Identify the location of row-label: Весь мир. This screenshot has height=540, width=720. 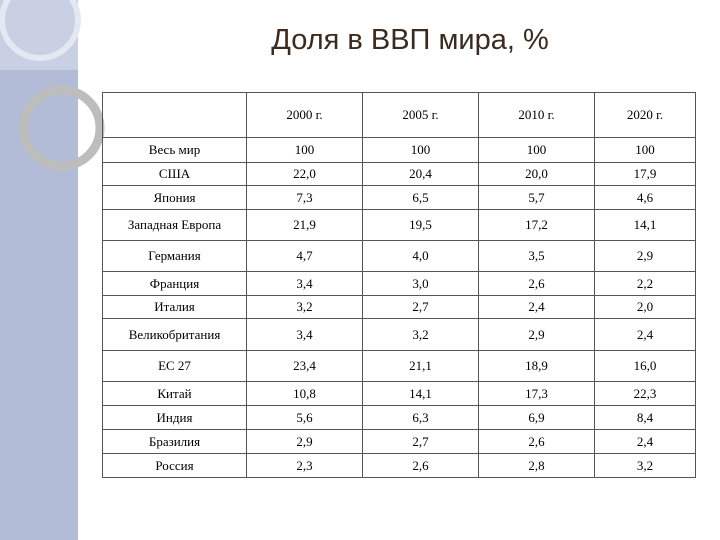
(174, 150).